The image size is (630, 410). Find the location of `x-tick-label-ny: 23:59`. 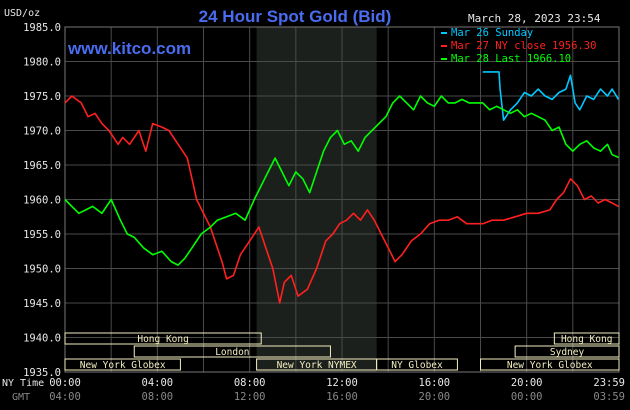

x-tick-label-ny: 23:59 is located at coordinates (609, 383).